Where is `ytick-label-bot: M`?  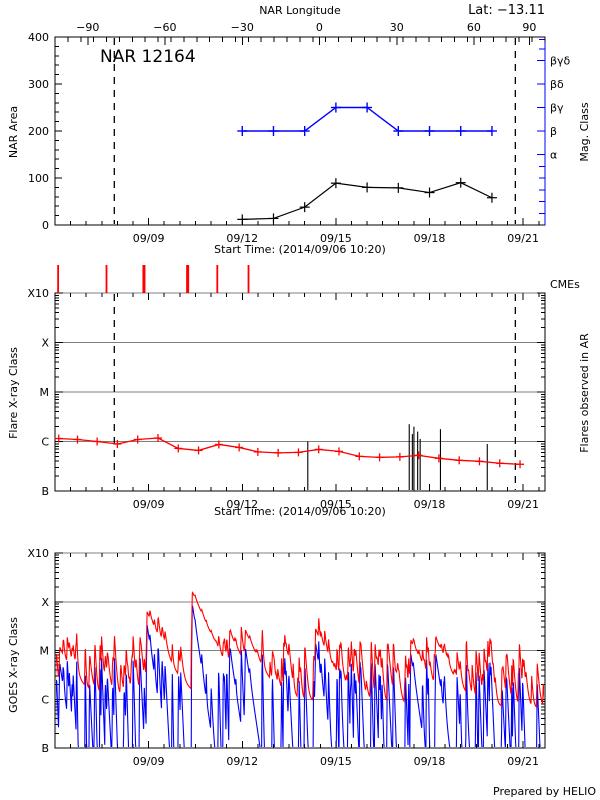 ytick-label-bot: M is located at coordinates (45, 651).